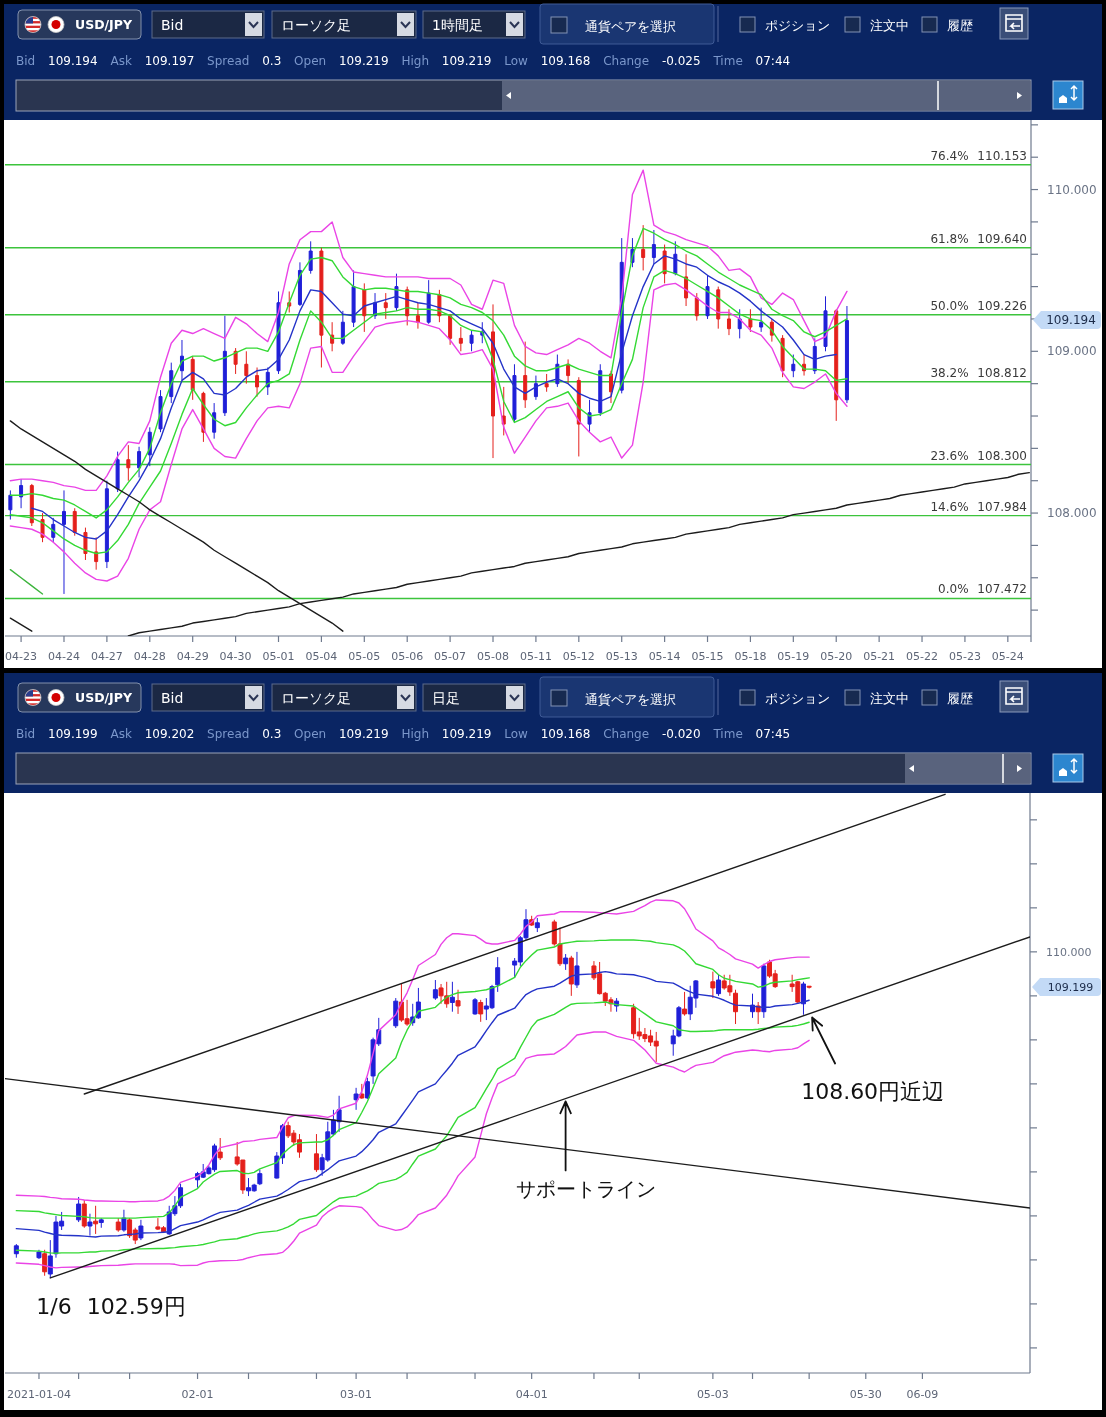 This screenshot has height=1417, width=1106. Describe the element at coordinates (712, 1394) in the screenshot. I see `x-tick-label: 05-03` at that location.